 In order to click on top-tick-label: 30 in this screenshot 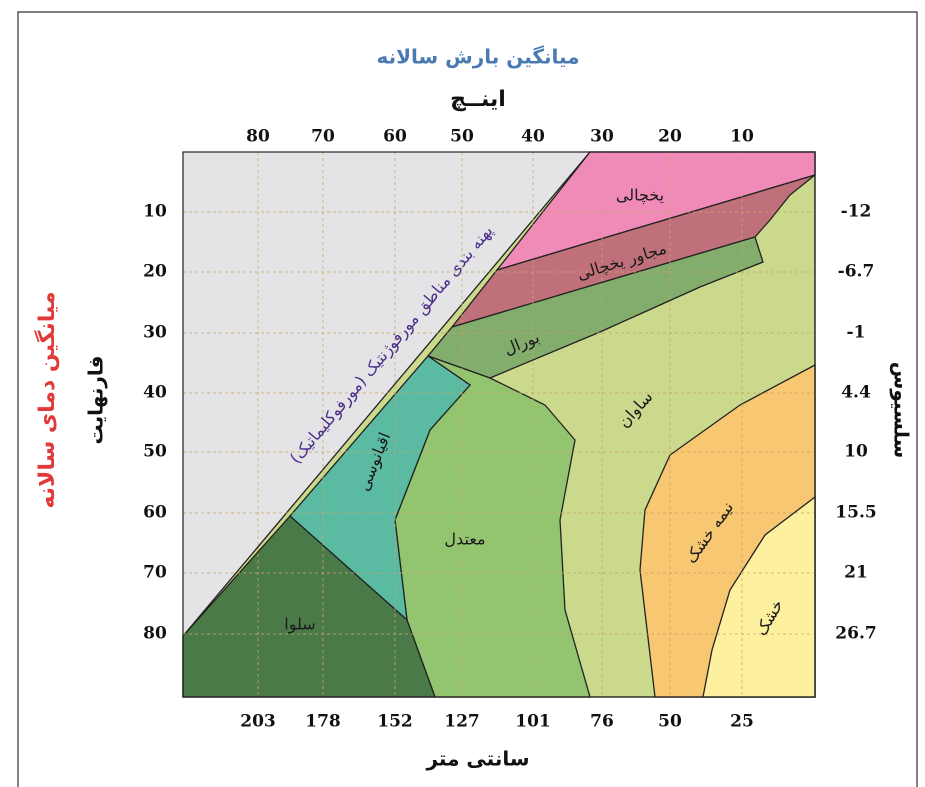, I will do `click(602, 137)`.